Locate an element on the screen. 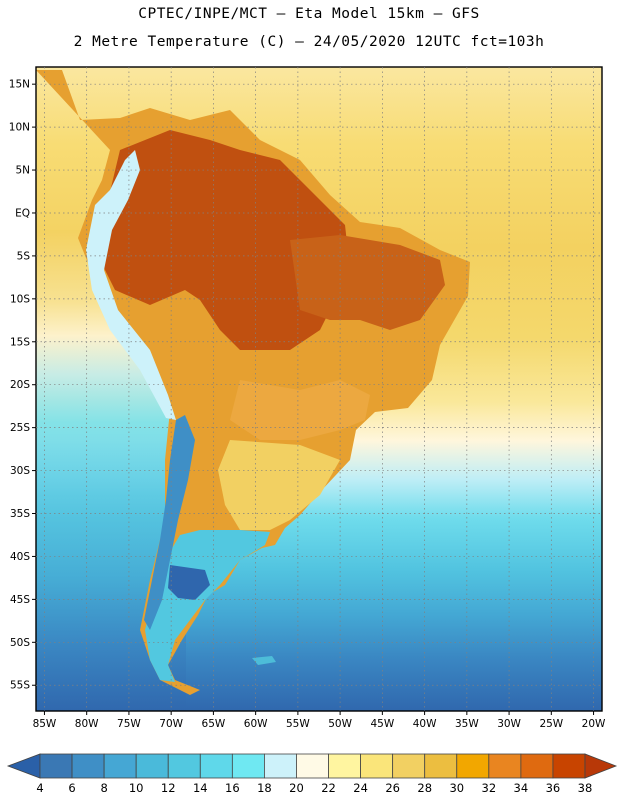  colorbar-label: 22 is located at coordinates (328, 788).